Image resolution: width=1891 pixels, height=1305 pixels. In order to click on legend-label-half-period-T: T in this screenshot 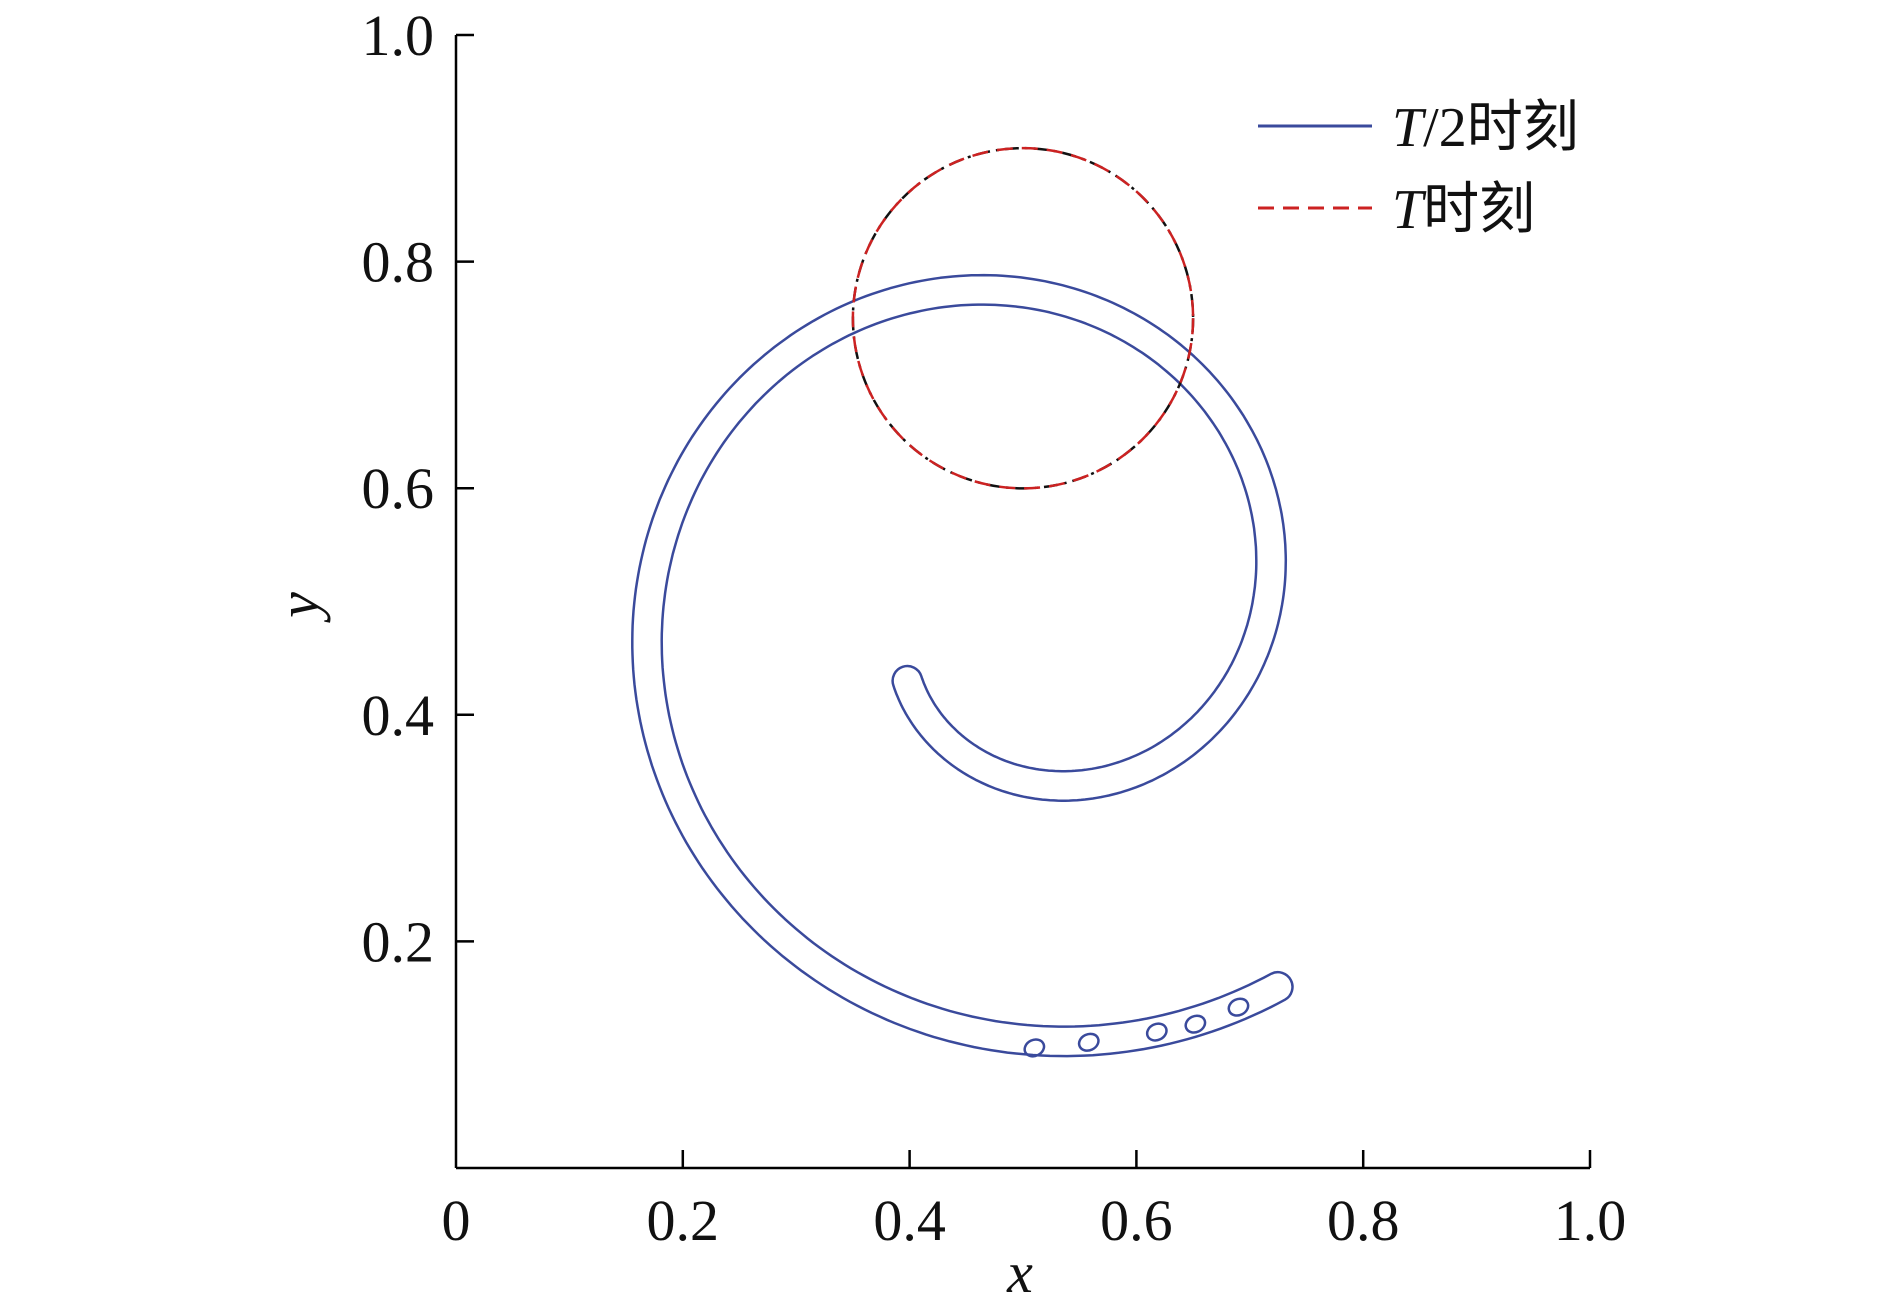, I will do `click(1409, 128)`.